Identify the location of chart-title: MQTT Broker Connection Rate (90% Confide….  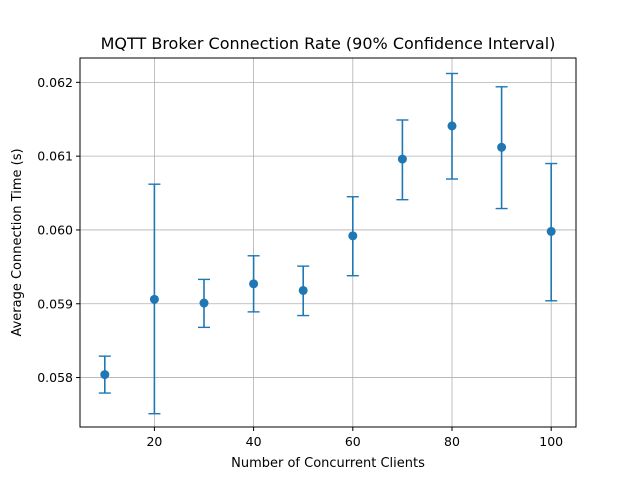
(328, 43).